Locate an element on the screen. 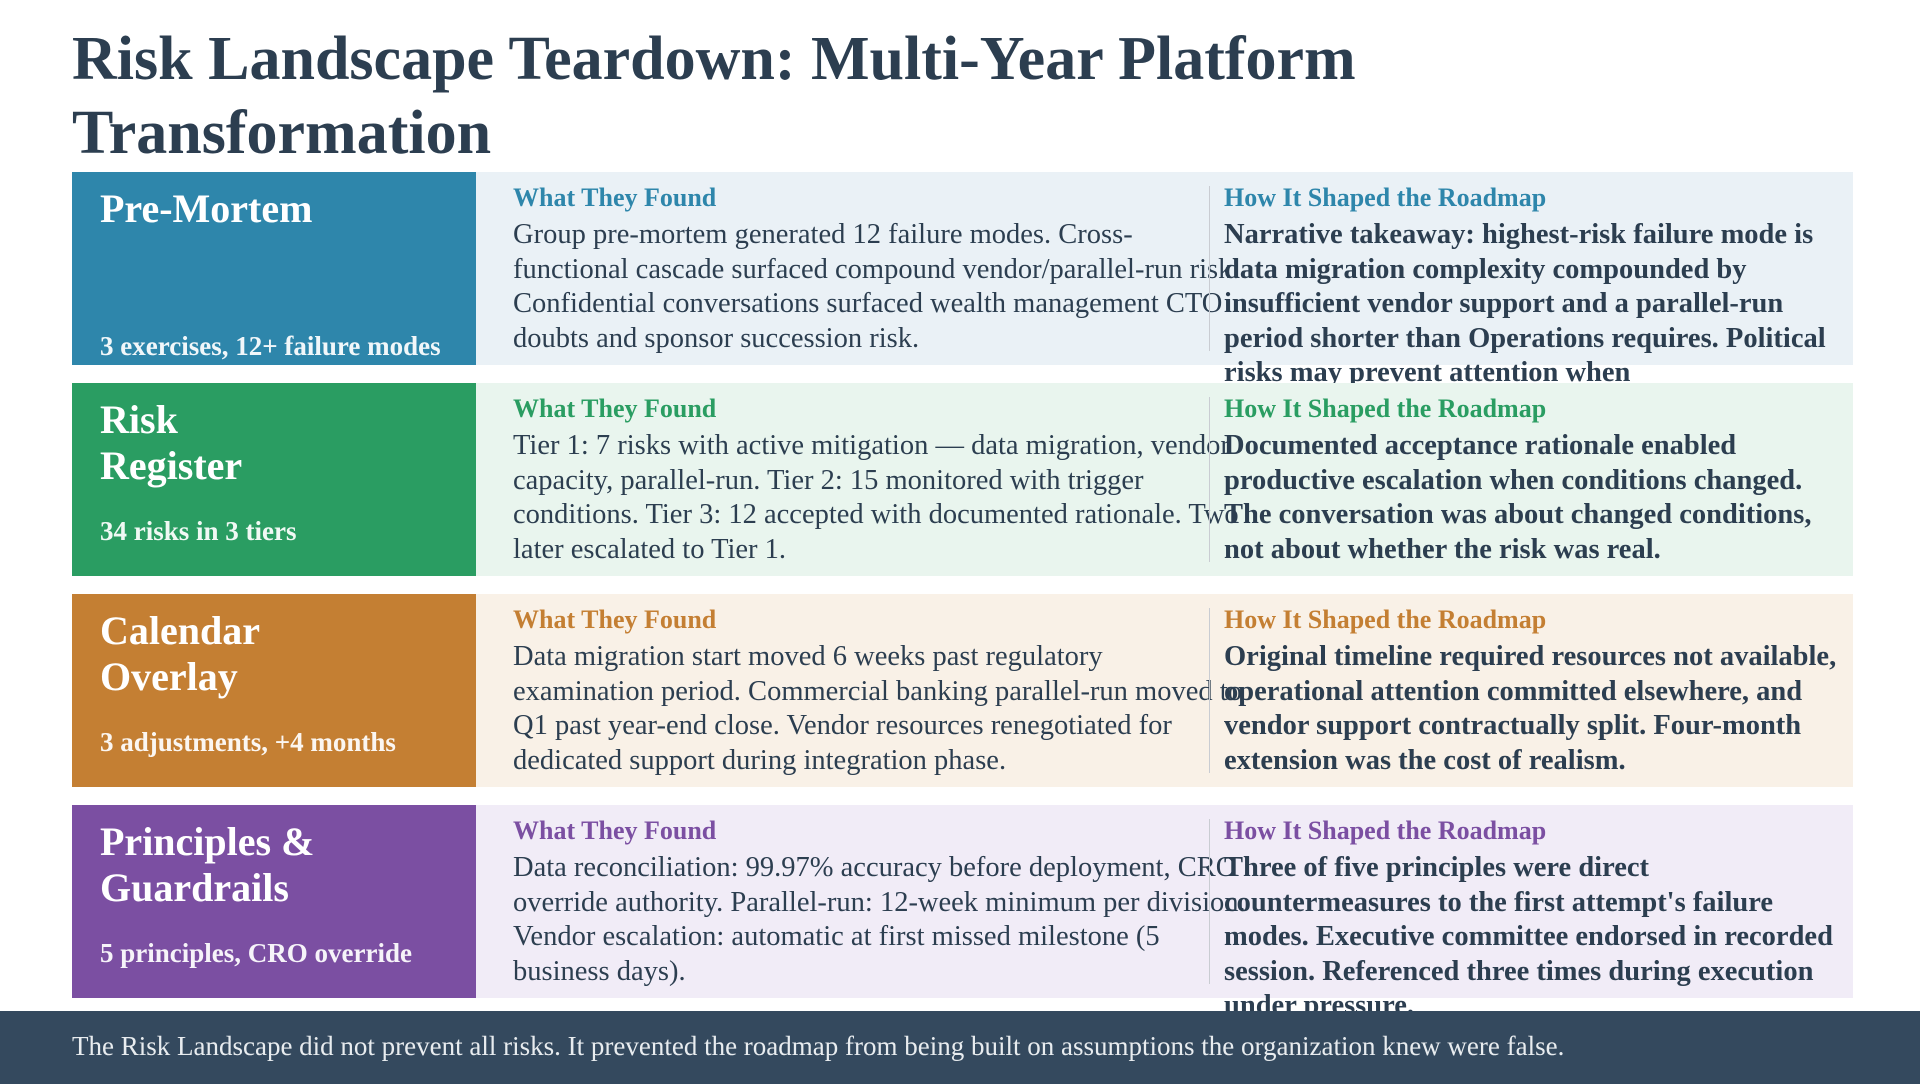 The height and width of the screenshot is (1084, 1920). row-label-name: Principles & Guardrails is located at coordinates (207, 864).